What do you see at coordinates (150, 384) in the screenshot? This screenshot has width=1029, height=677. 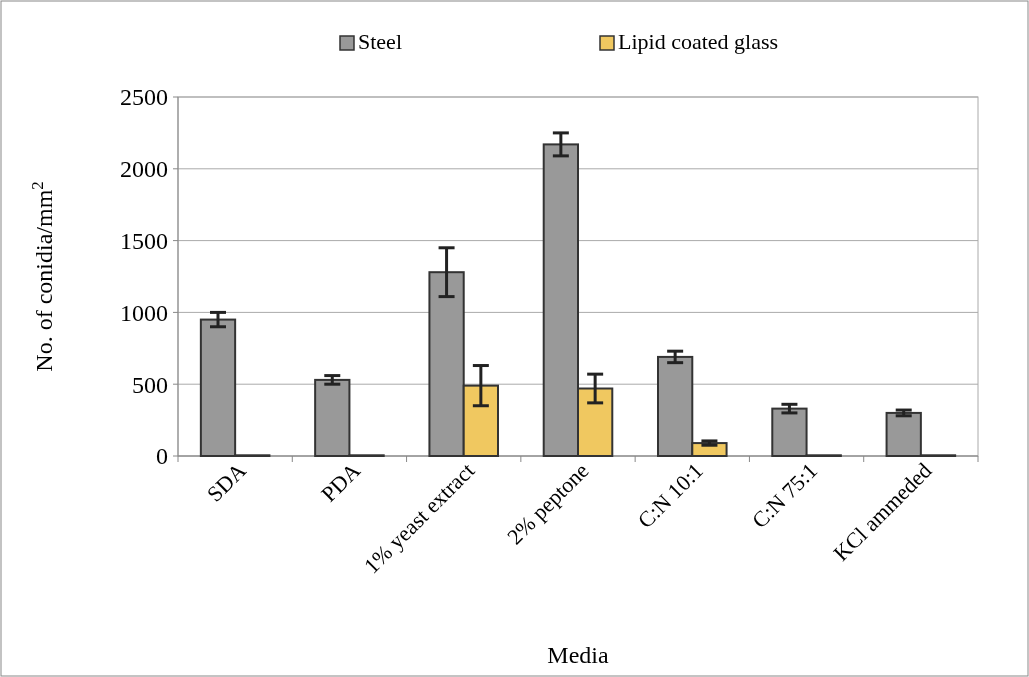 I see `y-tick-label: 500` at bounding box center [150, 384].